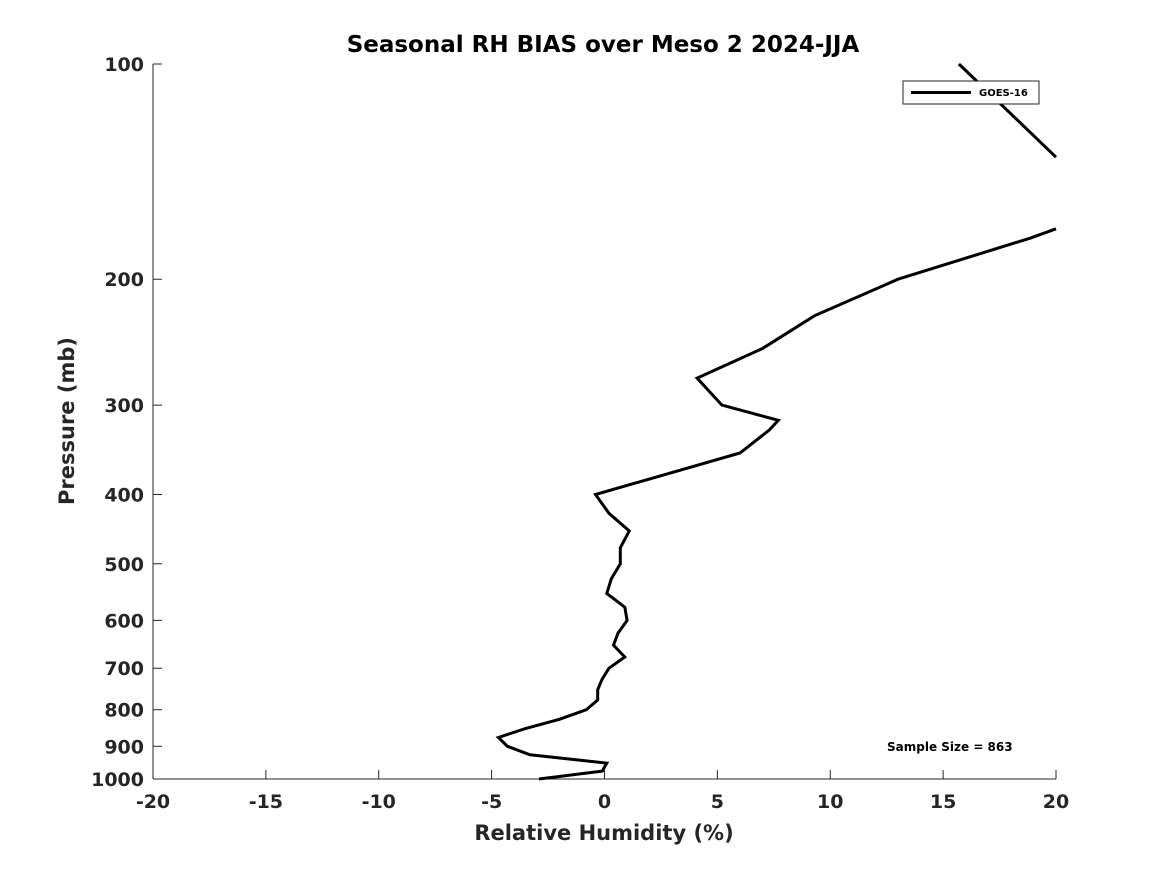  I want to click on y-tick-label: 300, so click(124, 406).